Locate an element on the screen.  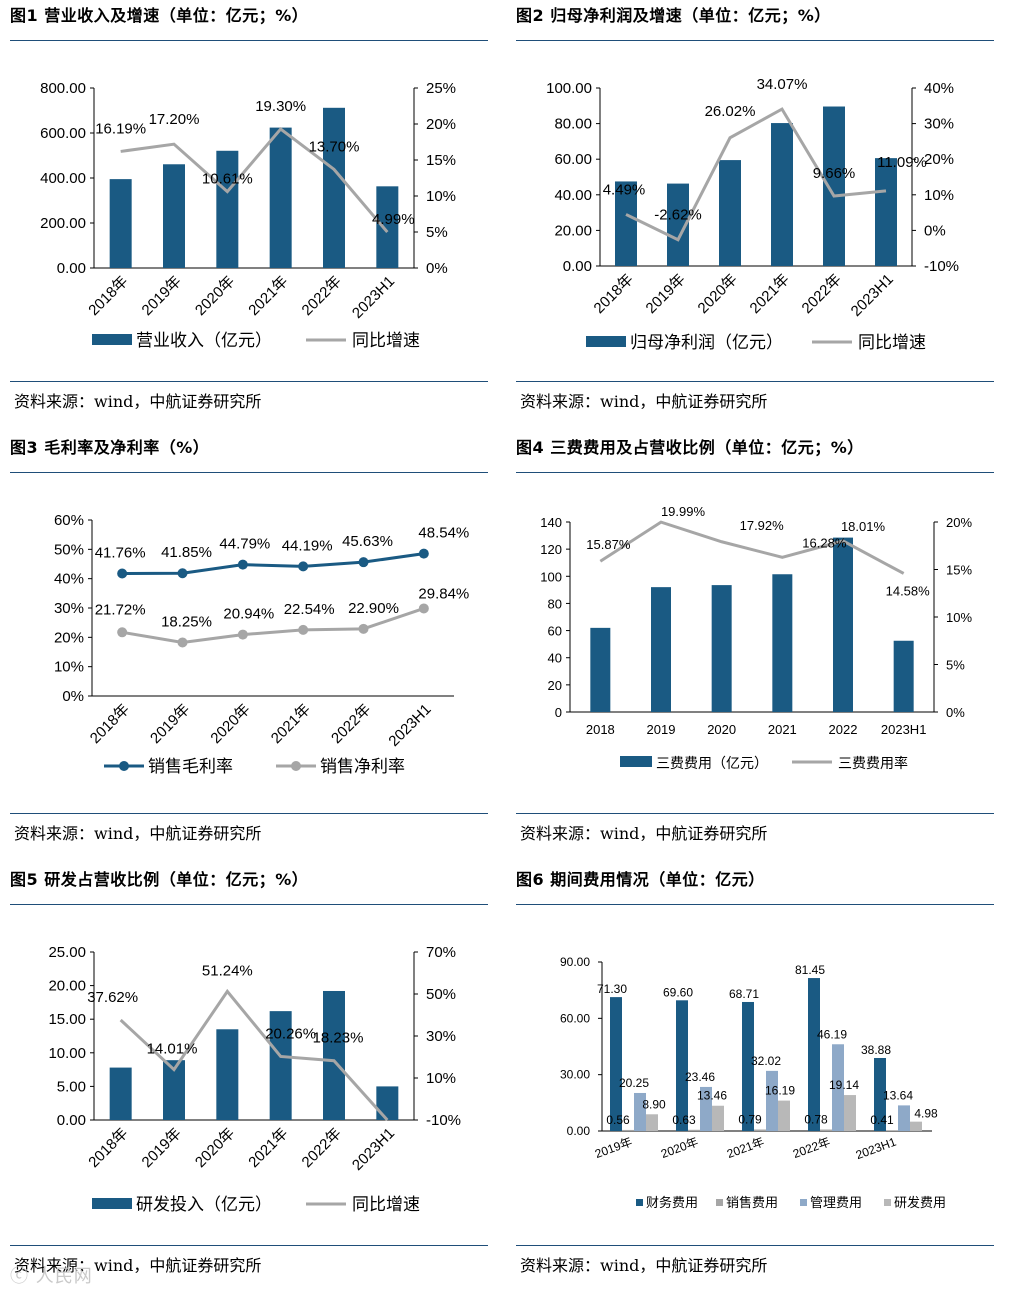
y-tick-label: 0.00 is located at coordinates (579, 1131).